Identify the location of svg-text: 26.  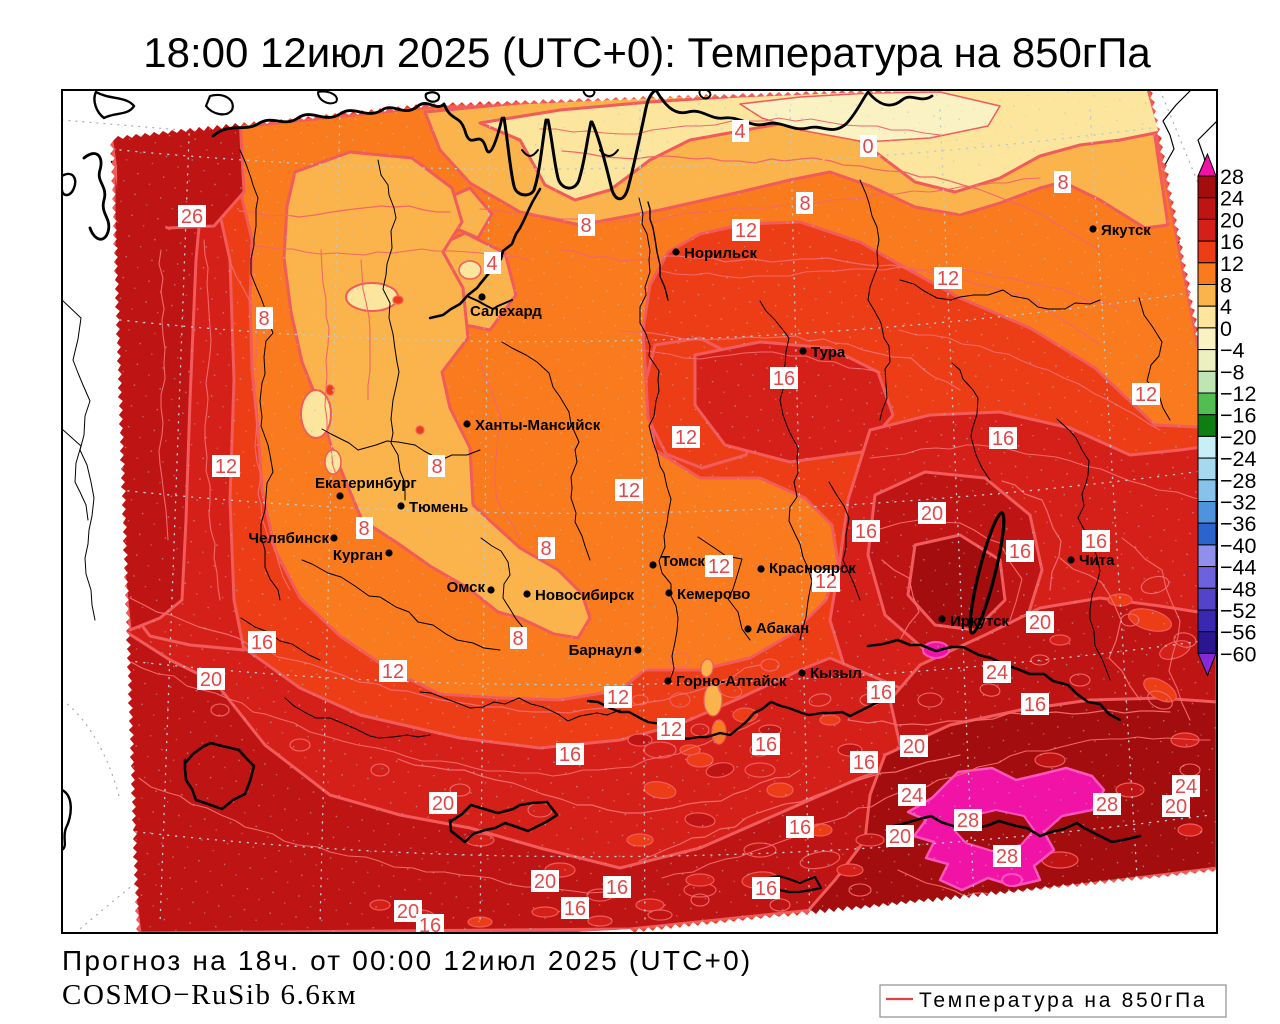
(192, 217).